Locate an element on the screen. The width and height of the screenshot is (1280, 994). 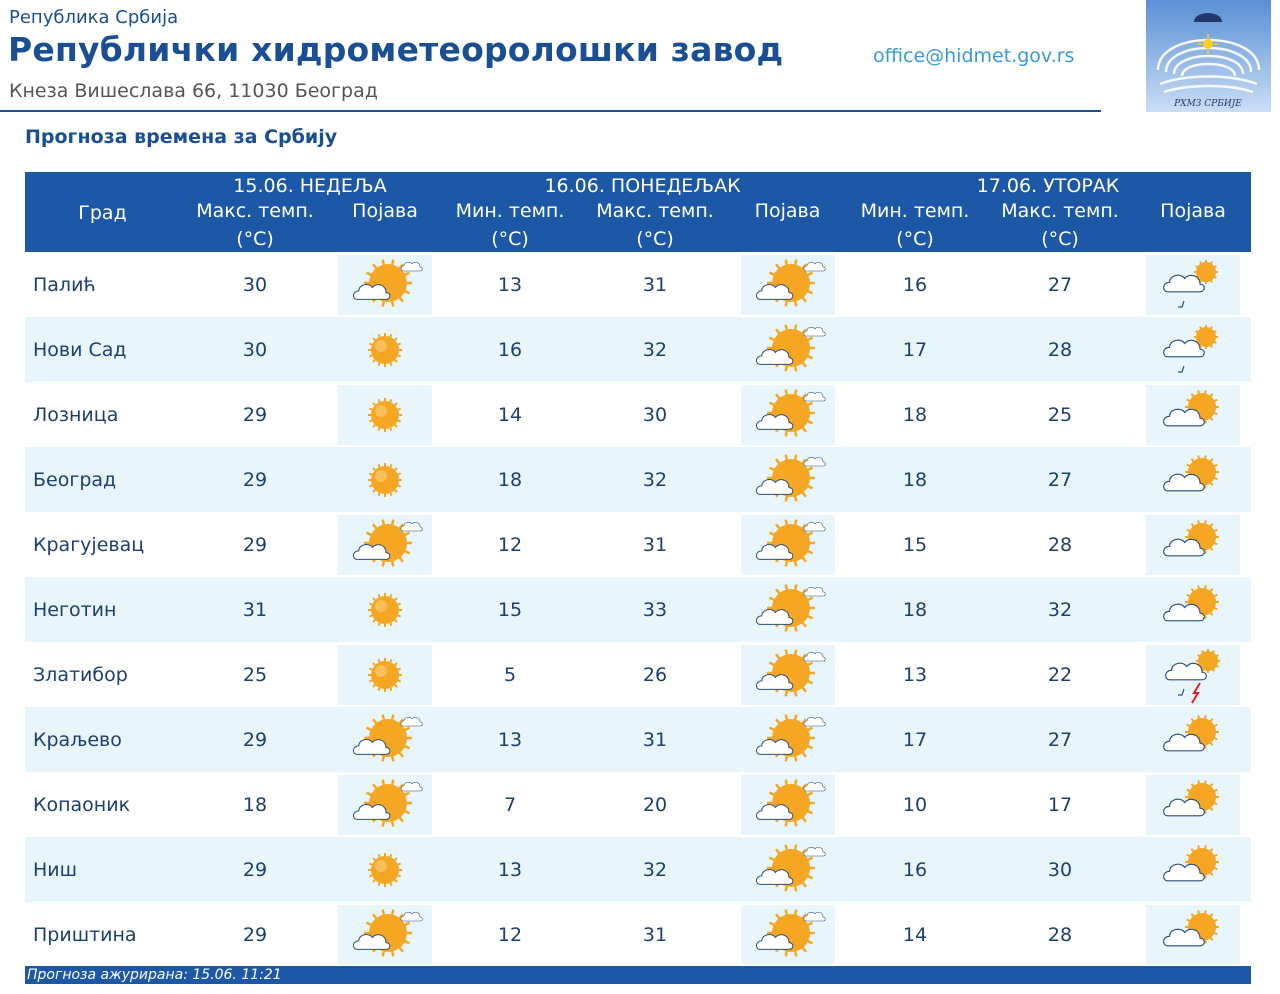
address-text: Кнеза Вишеслава 66, 11030 Београд is located at coordinates (193, 91).